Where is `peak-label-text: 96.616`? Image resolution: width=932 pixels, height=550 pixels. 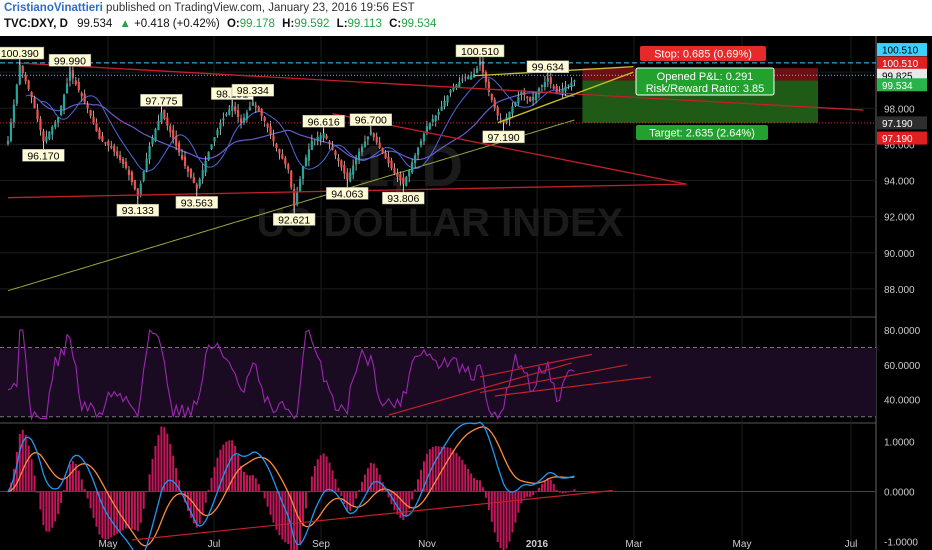
peak-label-text: 96.616 is located at coordinates (324, 122).